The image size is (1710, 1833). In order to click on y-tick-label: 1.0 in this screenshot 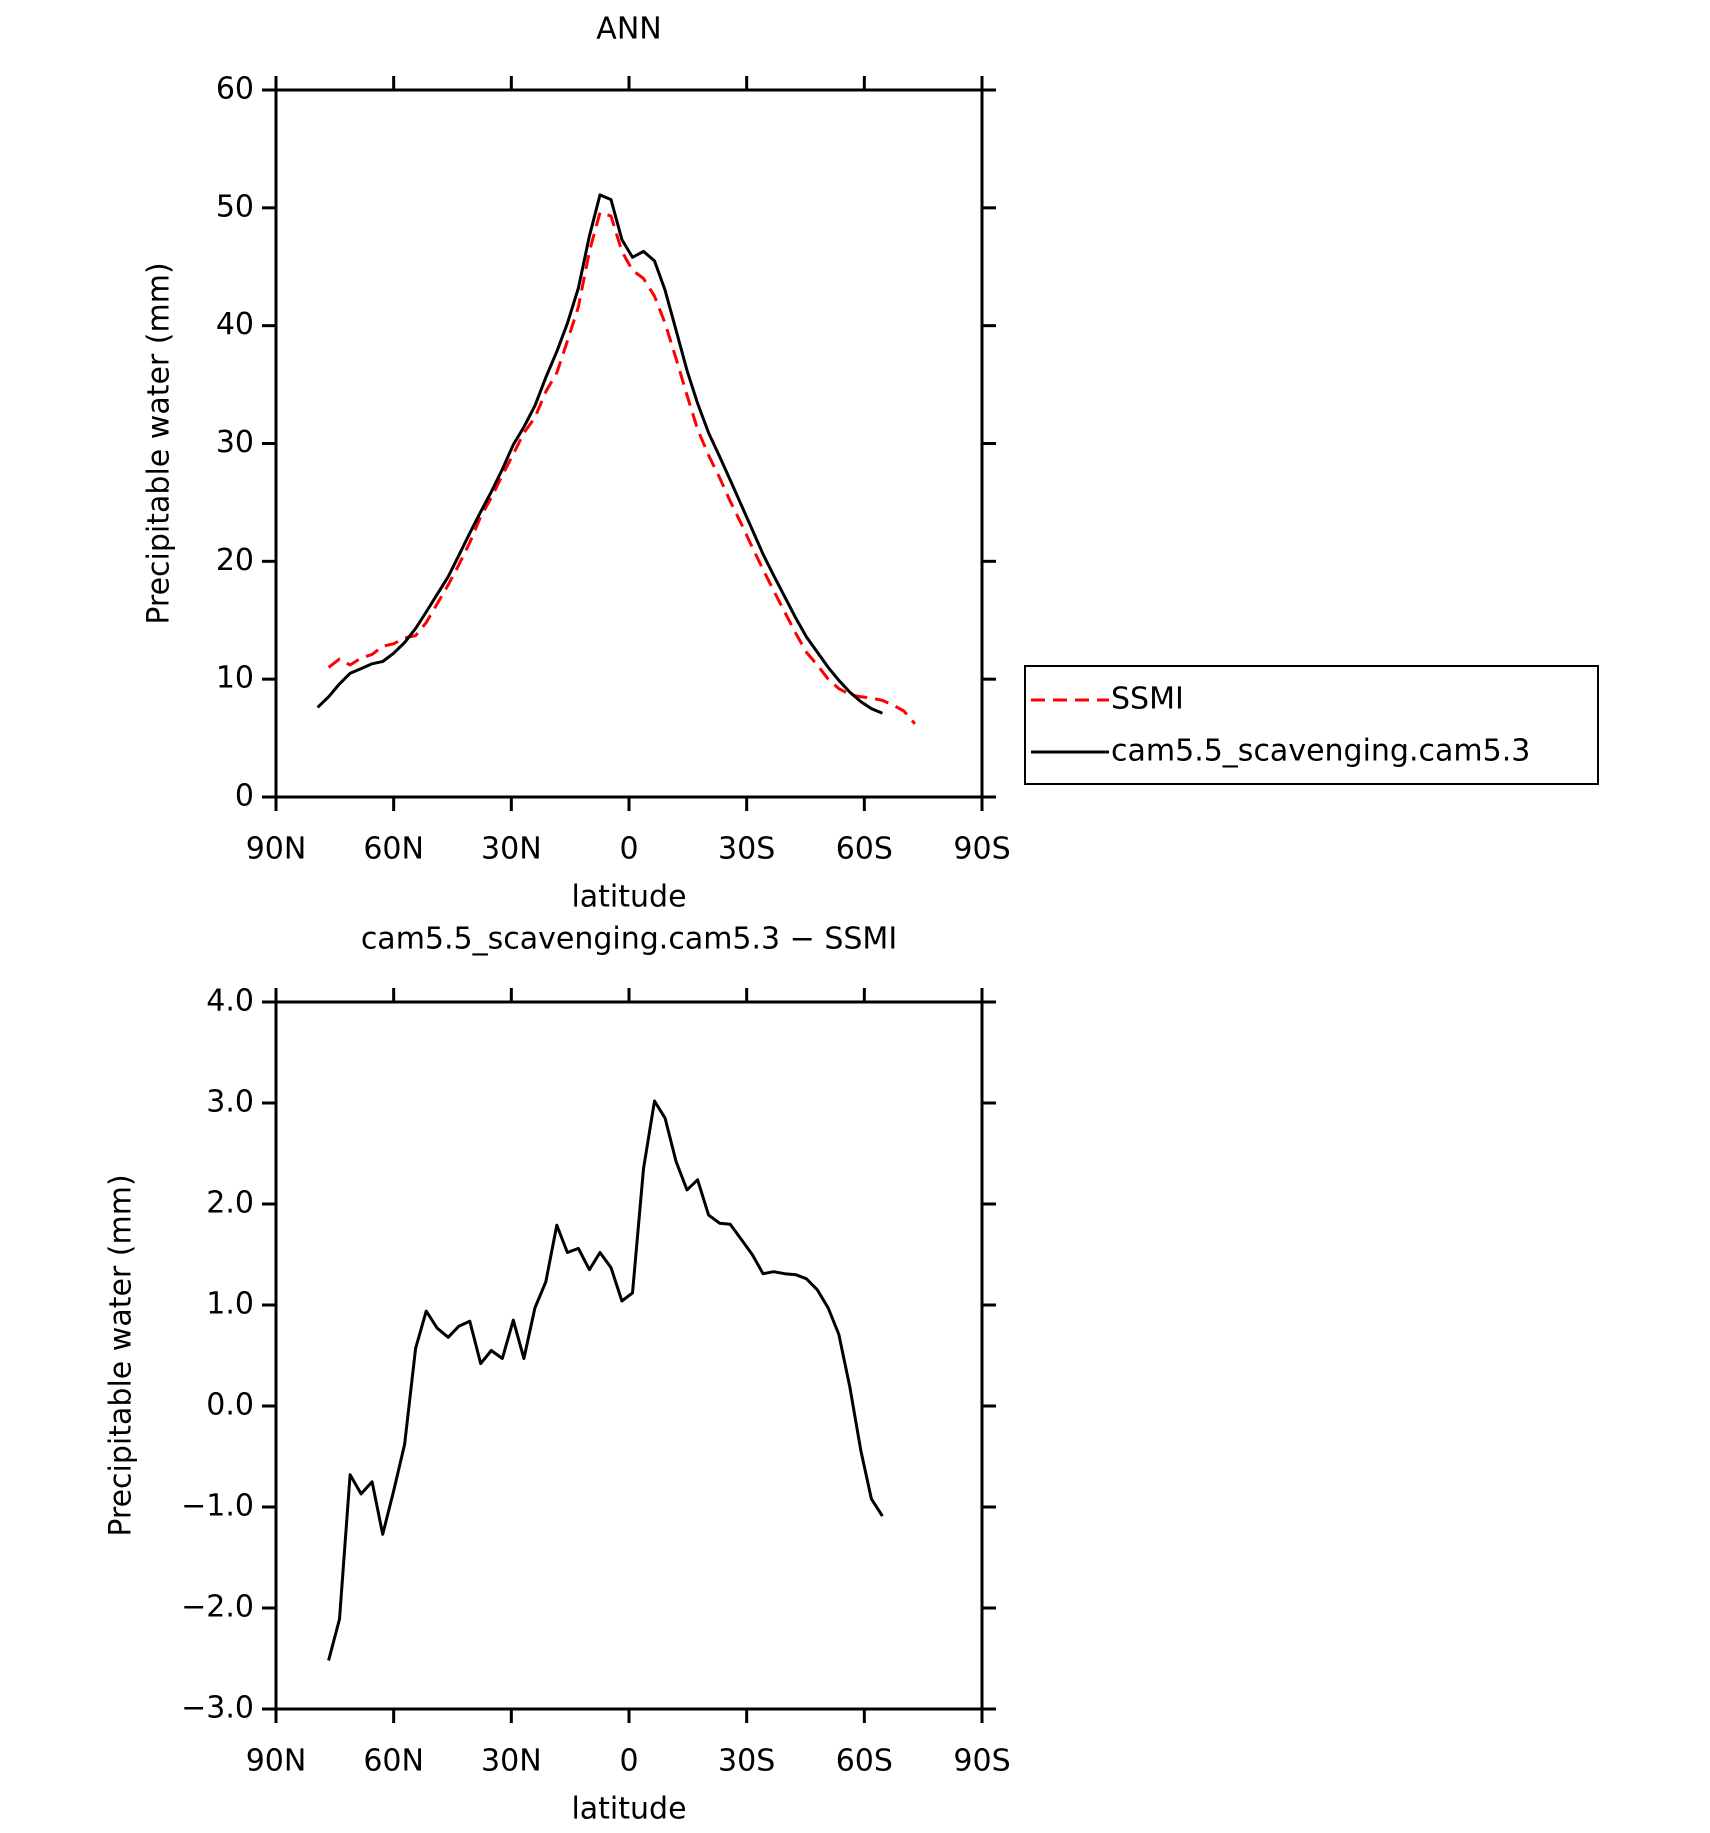, I will do `click(230, 1304)`.